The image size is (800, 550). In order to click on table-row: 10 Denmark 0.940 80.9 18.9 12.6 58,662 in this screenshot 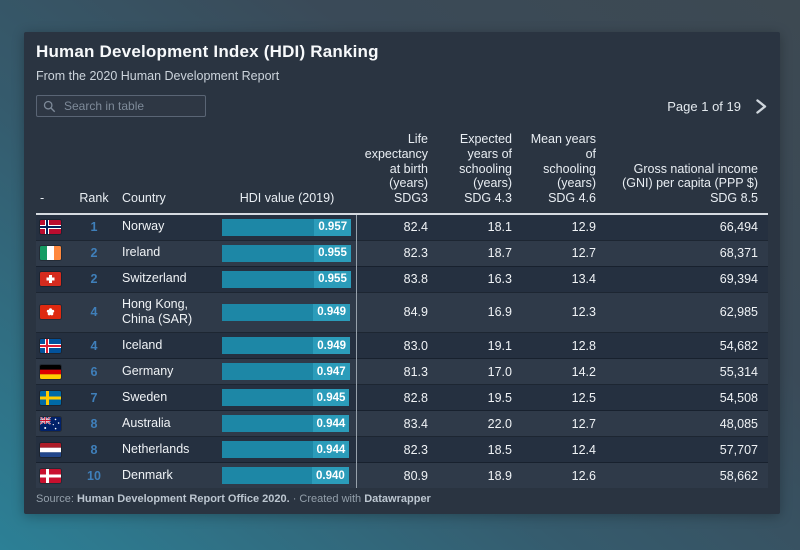, I will do `click(402, 475)`.